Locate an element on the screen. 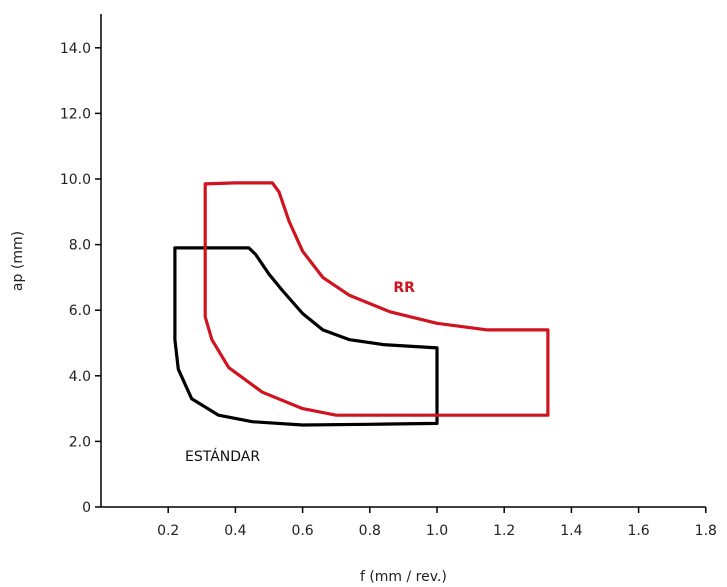 Image resolution: width=727 pixels, height=587 pixels. y-tick-label: 12.0 is located at coordinates (75, 114).